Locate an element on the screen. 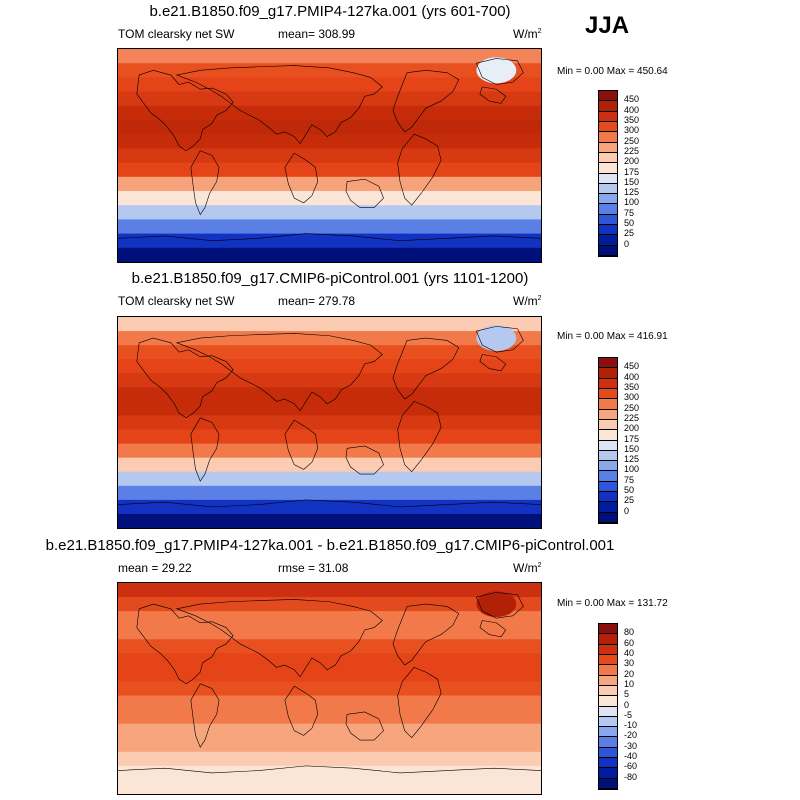  colorbar-tick-label: 250 is located at coordinates (632, 407).